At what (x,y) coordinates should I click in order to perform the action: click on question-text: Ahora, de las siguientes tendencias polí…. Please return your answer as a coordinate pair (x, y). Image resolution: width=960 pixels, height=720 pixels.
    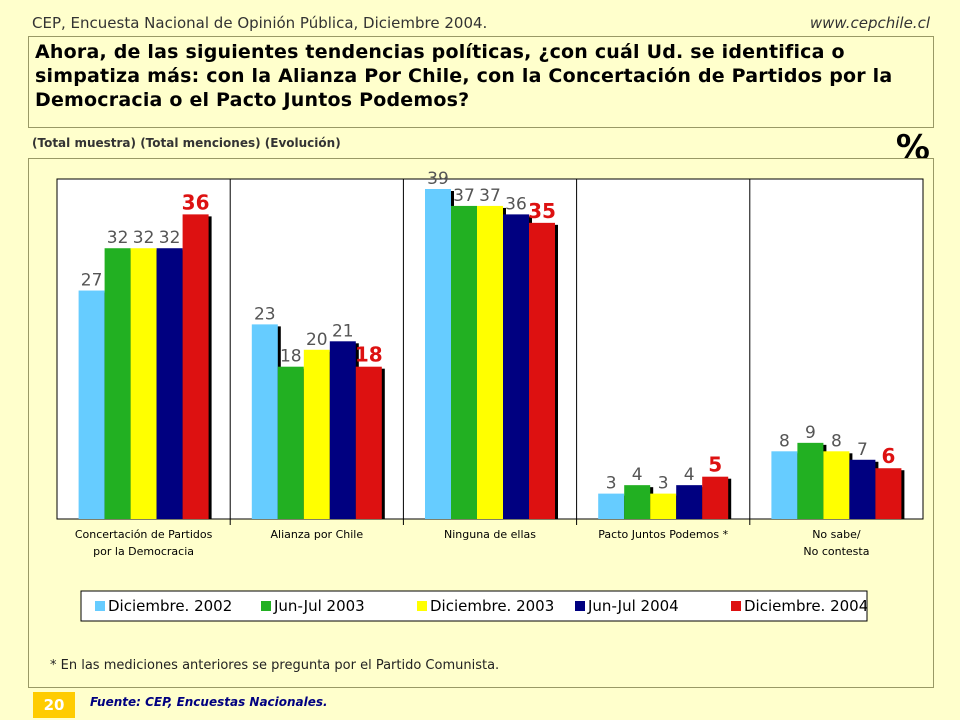
    Looking at the image, I should click on (481, 82).